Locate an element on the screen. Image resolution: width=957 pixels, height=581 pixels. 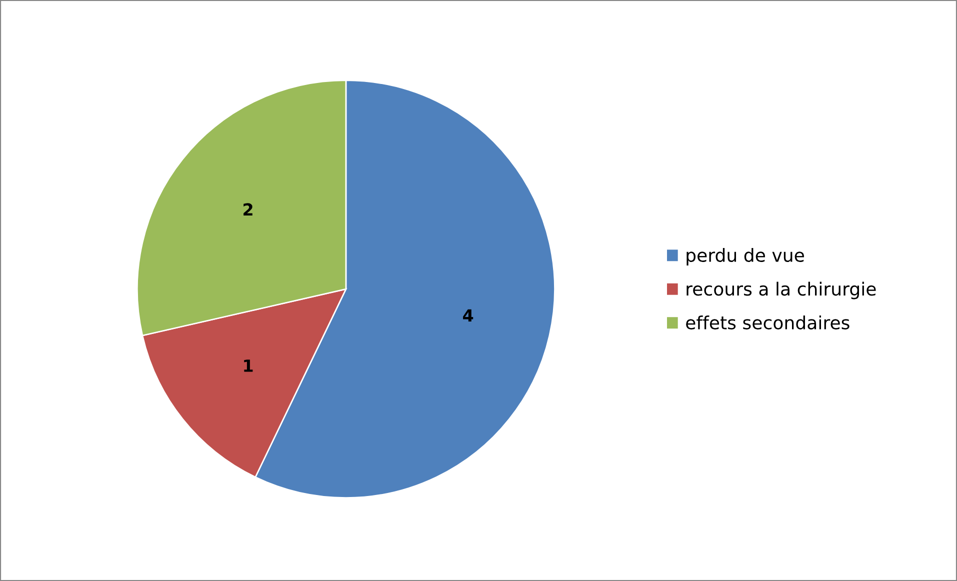
legend-label: perdu de vue is located at coordinates (745, 257).